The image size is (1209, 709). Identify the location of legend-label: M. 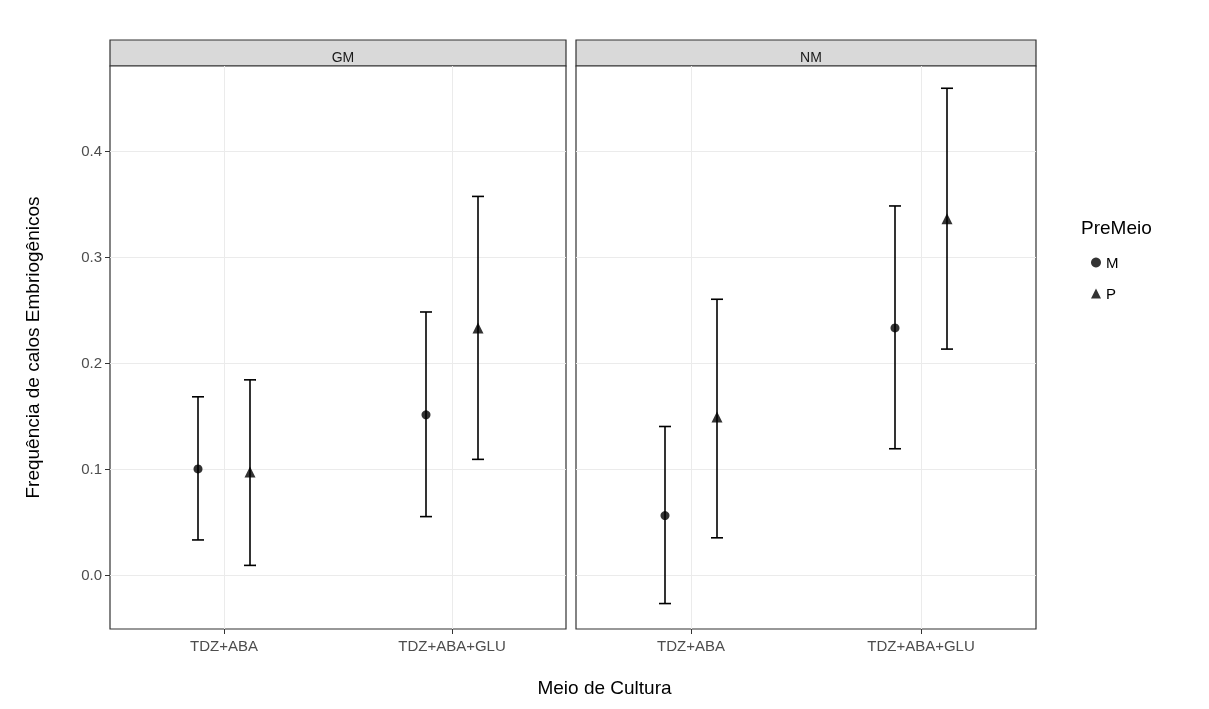
(1112, 262).